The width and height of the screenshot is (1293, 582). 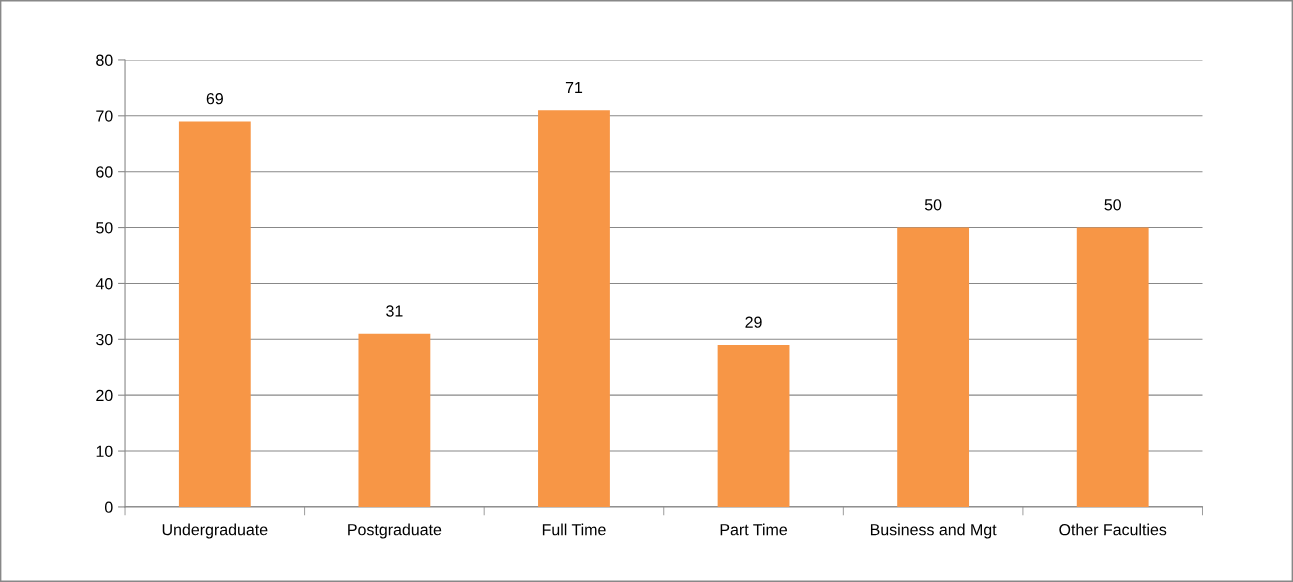 What do you see at coordinates (104, 60) in the screenshot?
I see `y-tick-label: 80` at bounding box center [104, 60].